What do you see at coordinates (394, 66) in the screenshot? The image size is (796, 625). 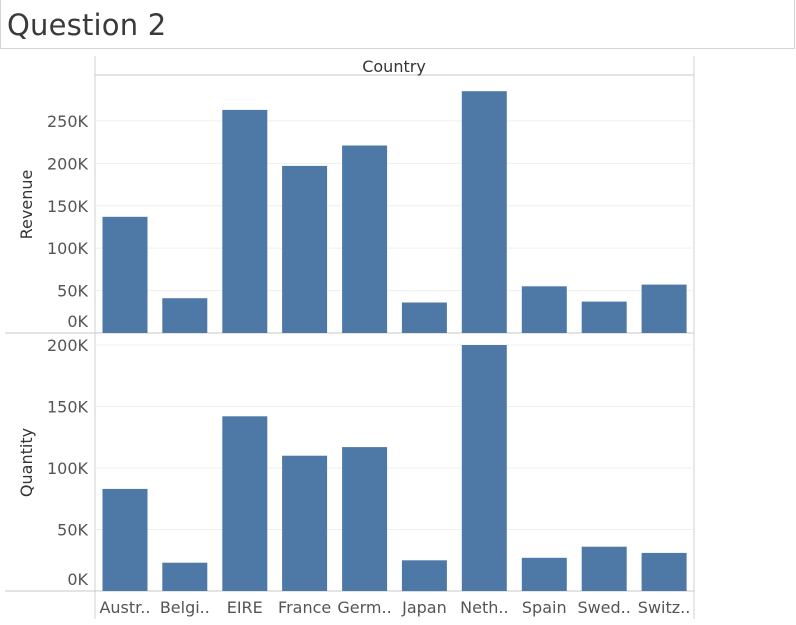 I see `column-header: Country` at bounding box center [394, 66].